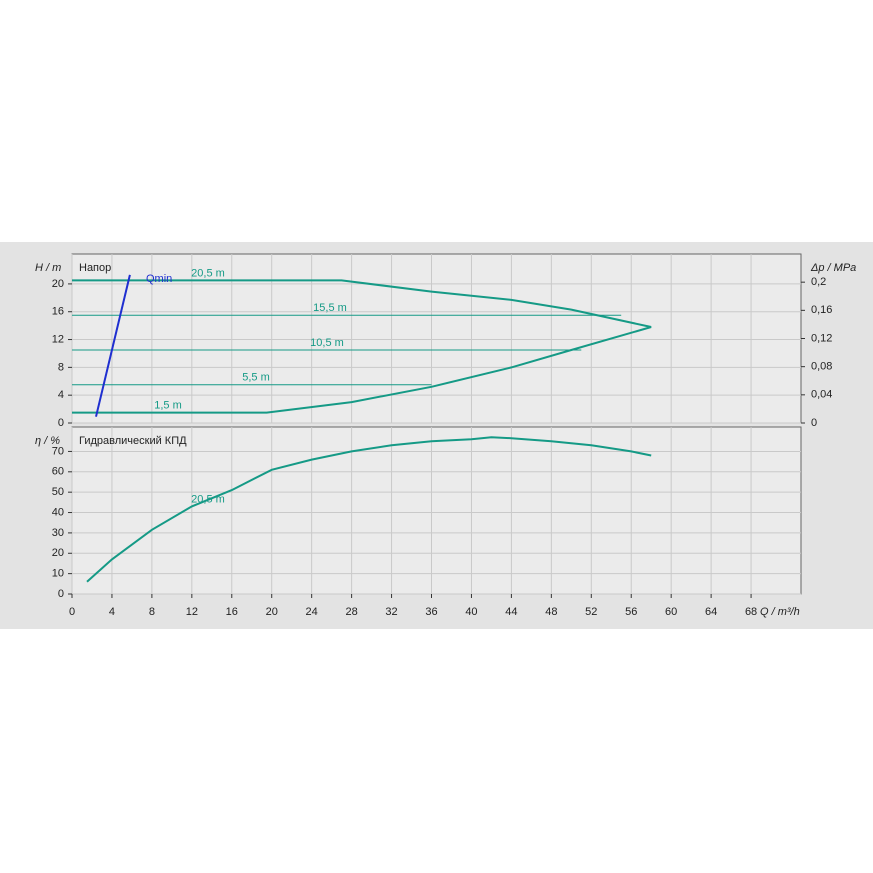 This screenshot has height=873, width=873. I want to click on y-tick-label: 60, so click(58, 472).